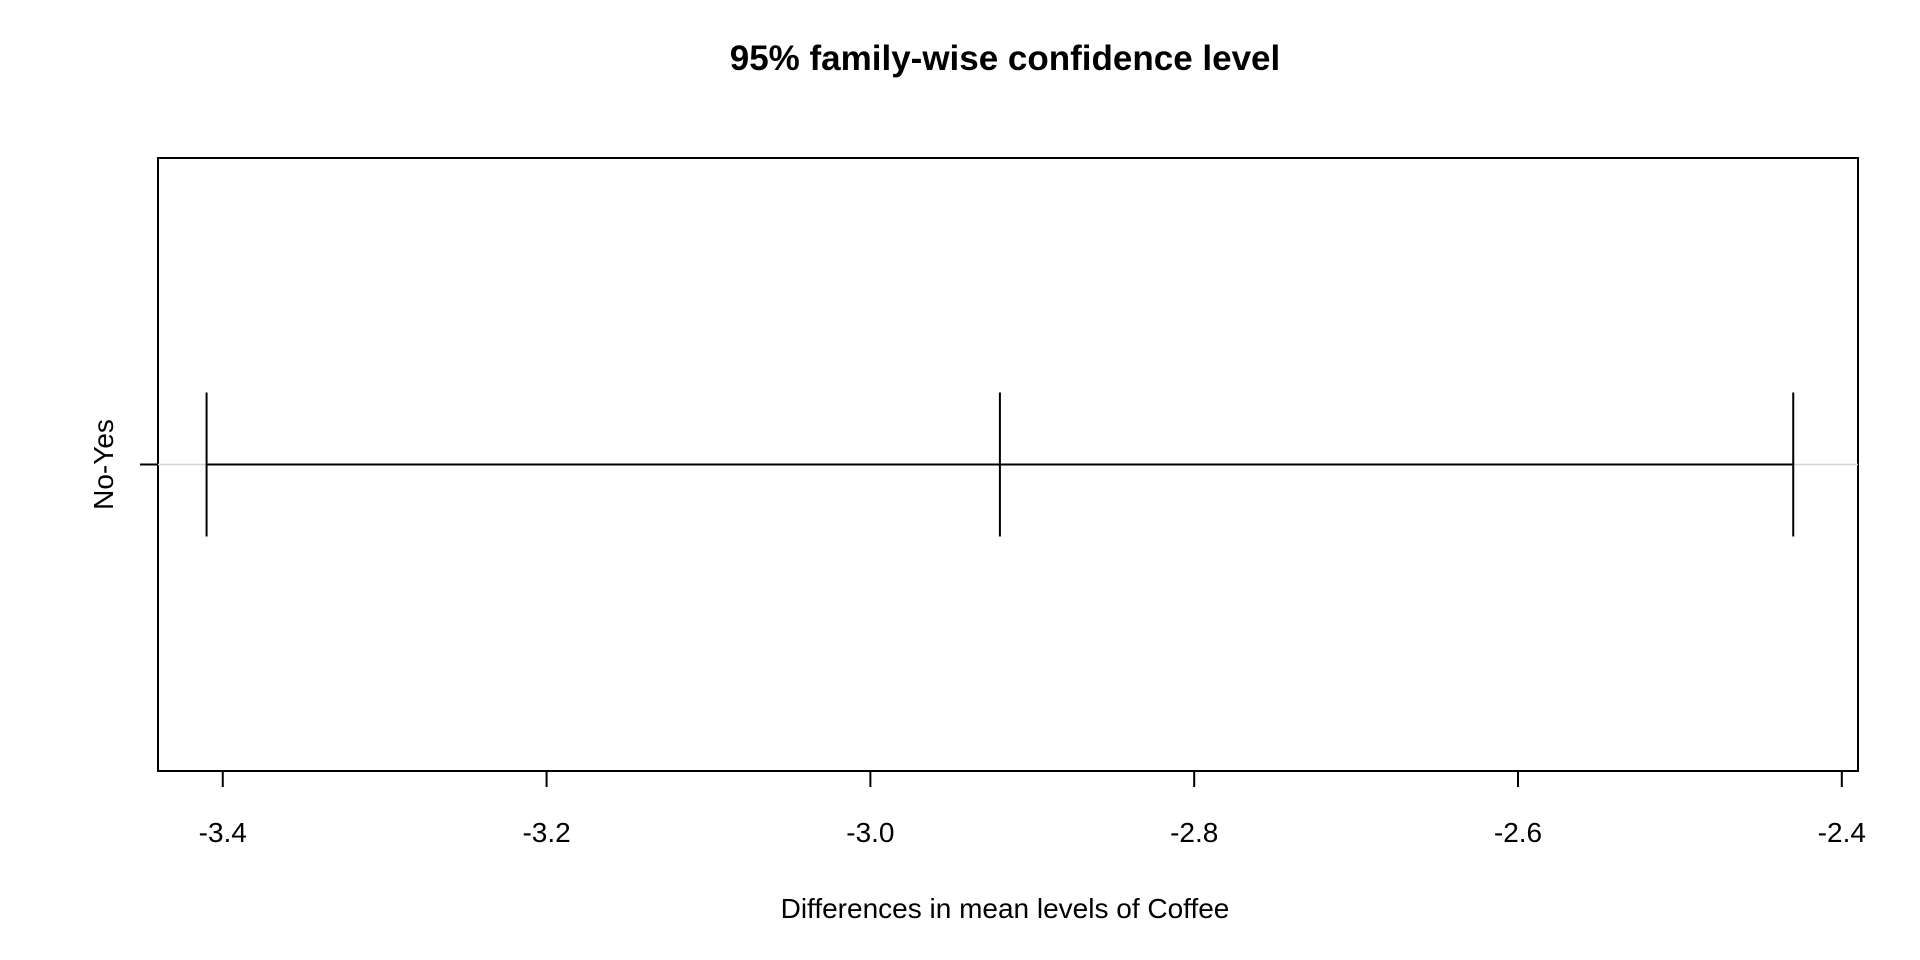 The width and height of the screenshot is (1920, 960). What do you see at coordinates (546, 832) in the screenshot?
I see `x-tick-label: -3.2` at bounding box center [546, 832].